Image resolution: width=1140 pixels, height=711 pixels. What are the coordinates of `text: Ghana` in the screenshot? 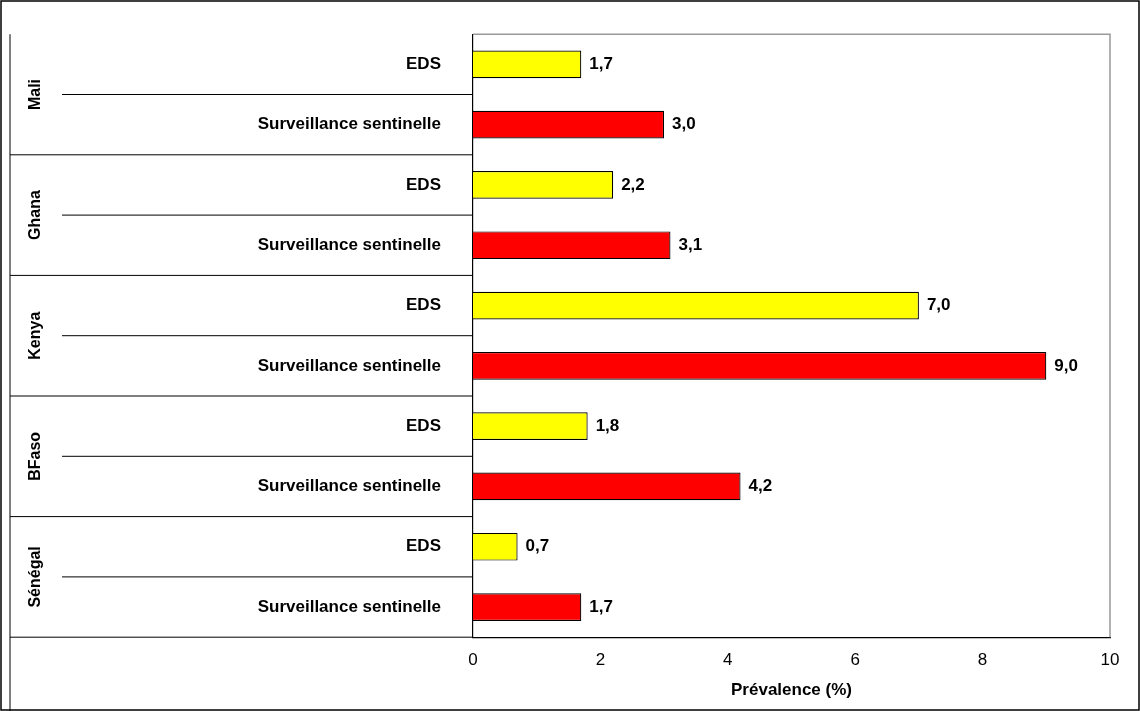 It's located at (35, 215).